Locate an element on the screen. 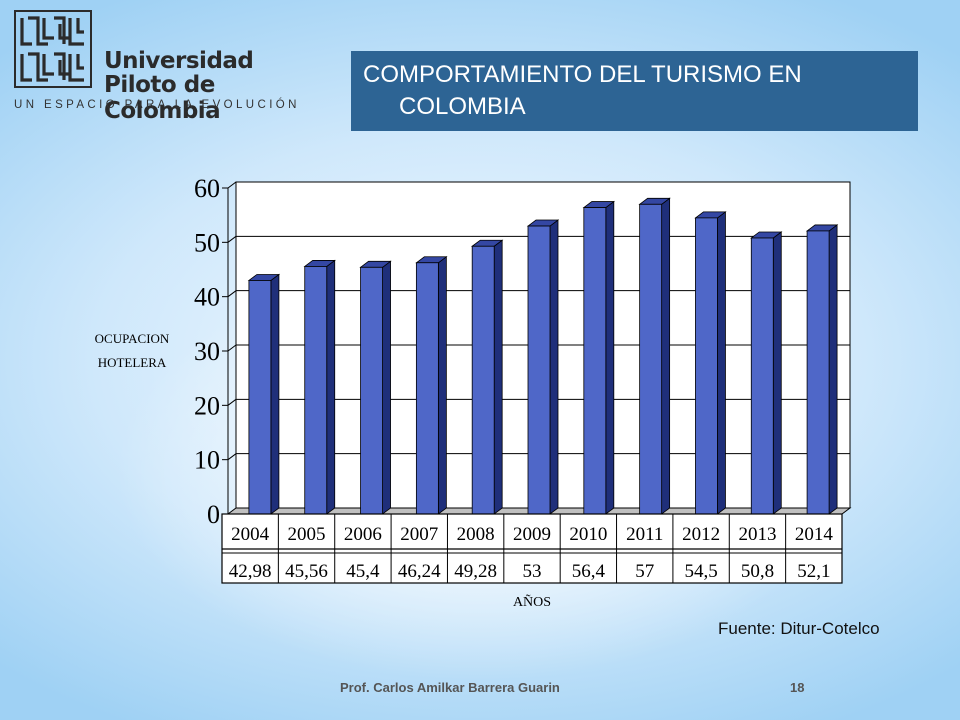 This screenshot has height=720, width=960. y-tick-label: 0 is located at coordinates (213, 514).